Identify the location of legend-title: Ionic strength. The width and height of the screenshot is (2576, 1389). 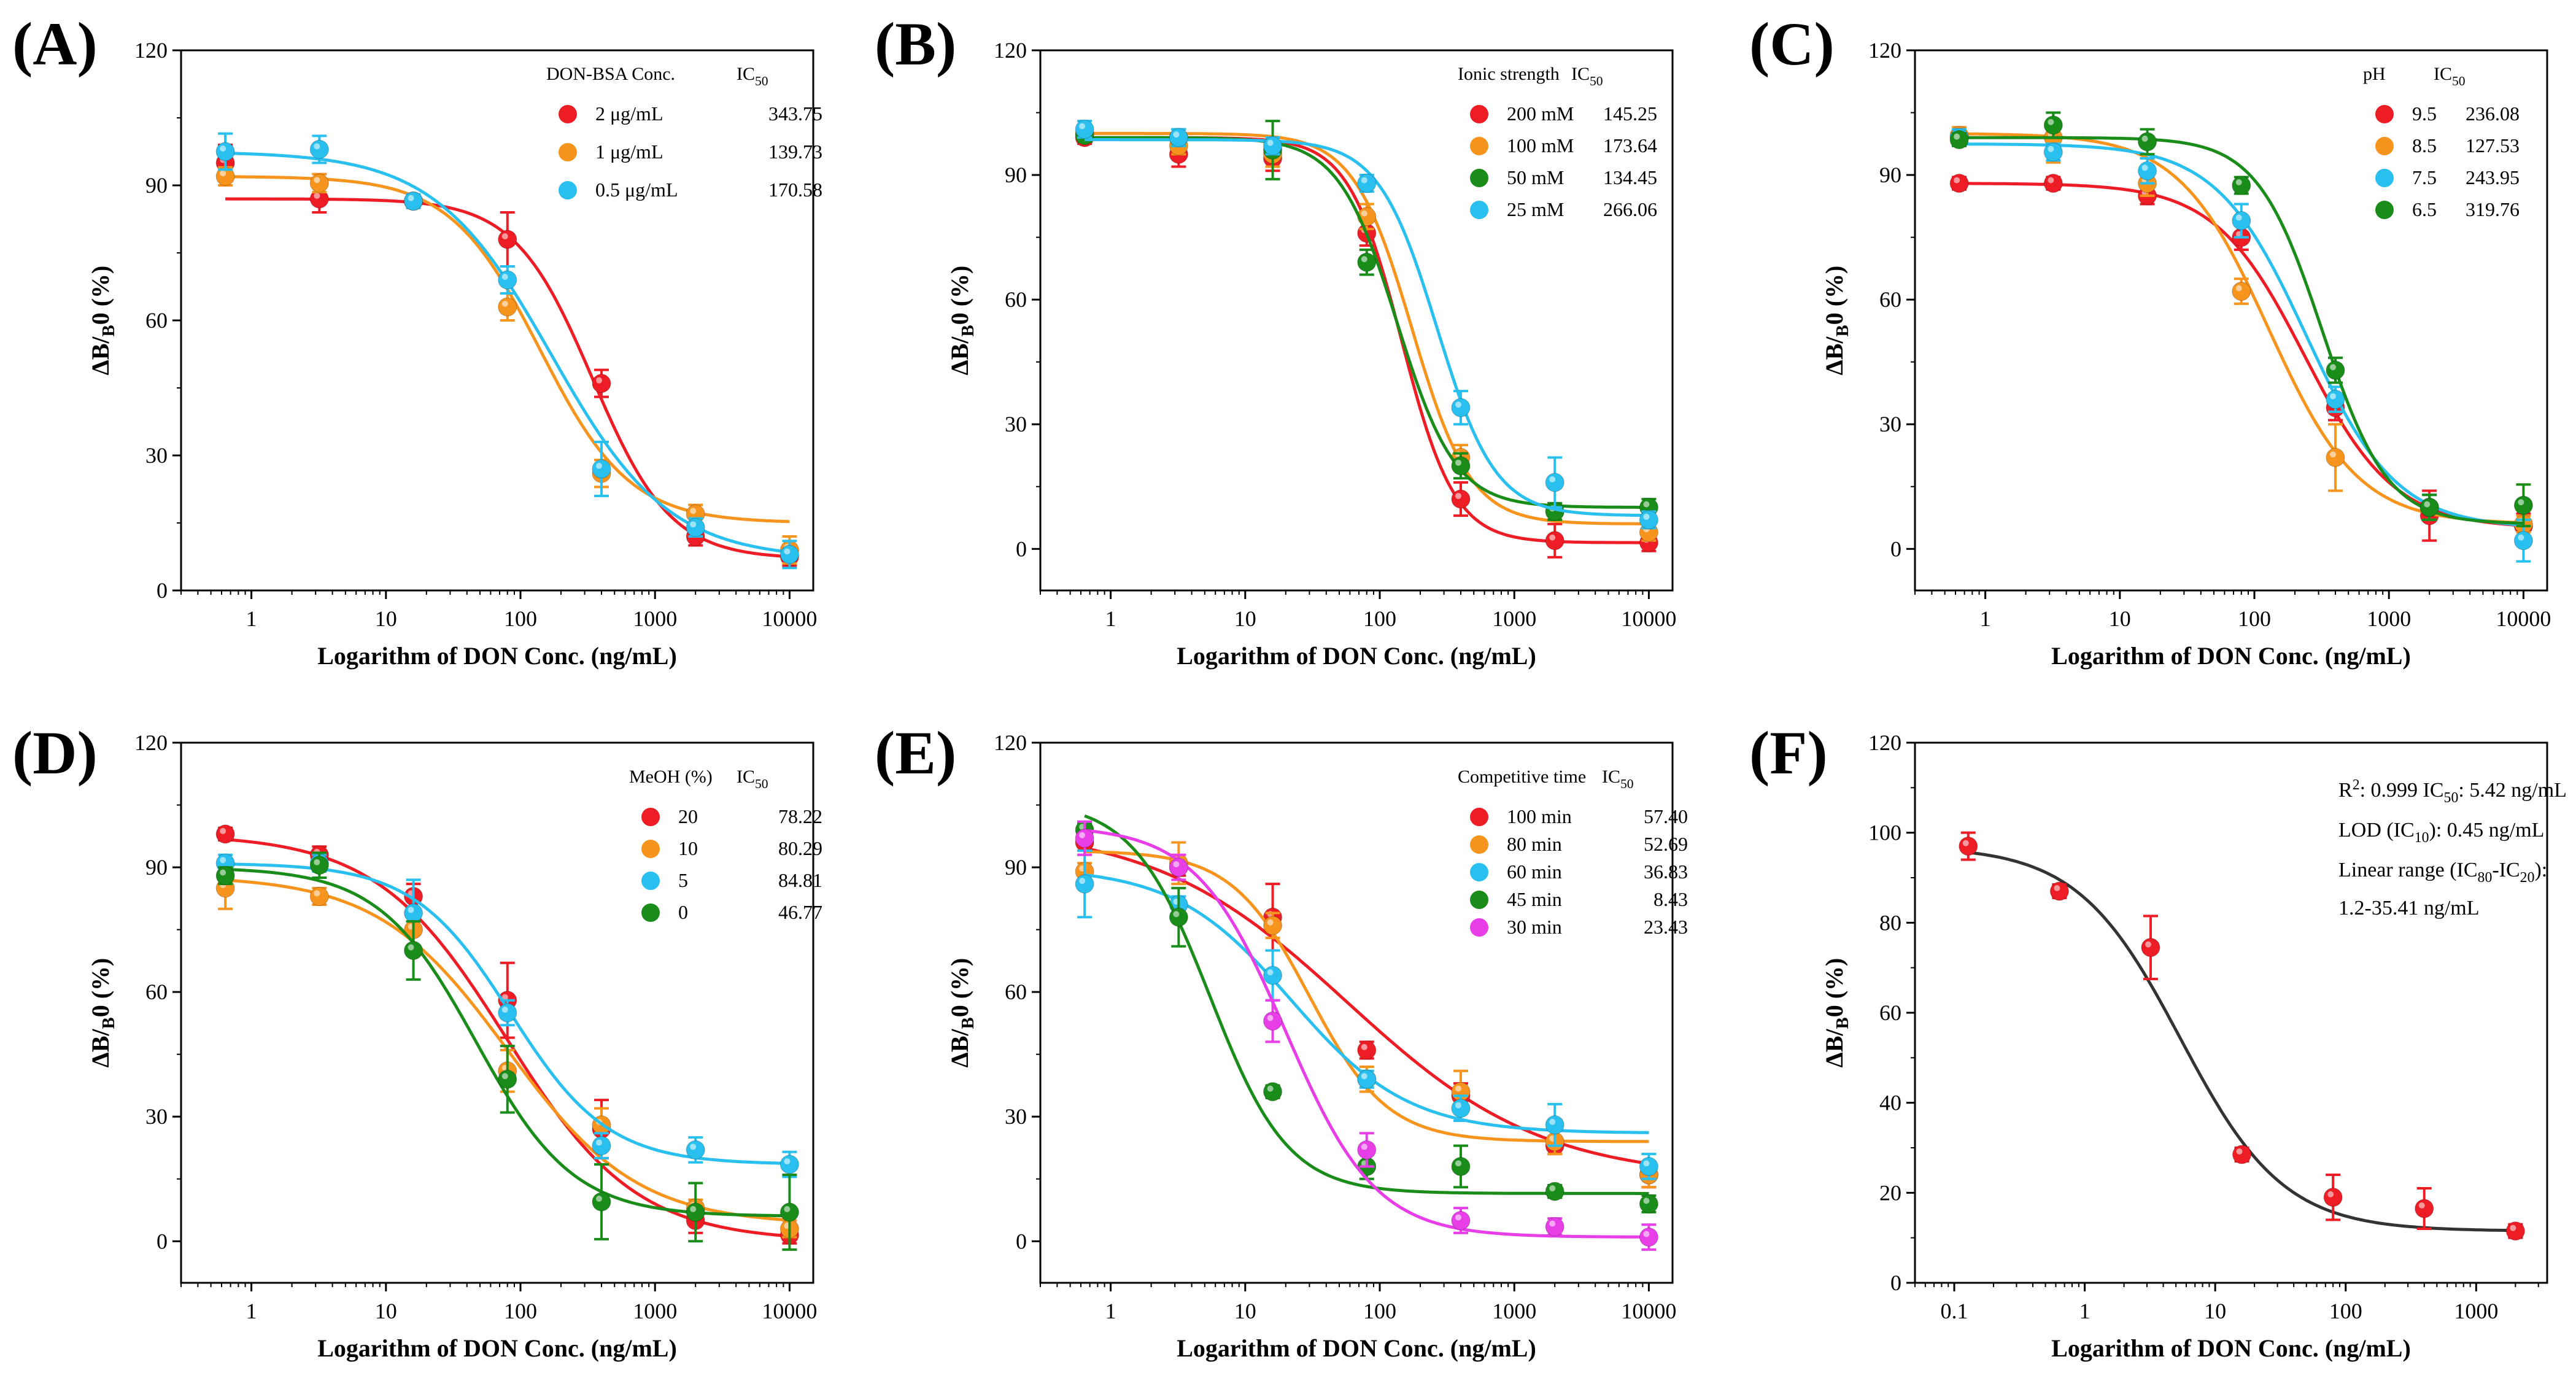
(1509, 74).